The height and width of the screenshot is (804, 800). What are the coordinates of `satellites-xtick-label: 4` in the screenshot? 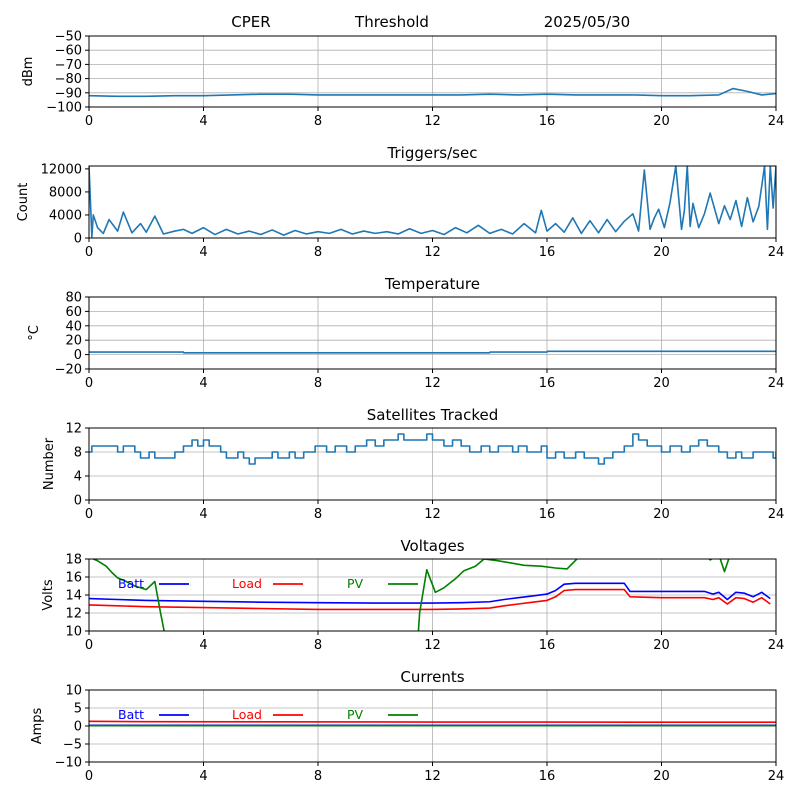 It's located at (203, 514).